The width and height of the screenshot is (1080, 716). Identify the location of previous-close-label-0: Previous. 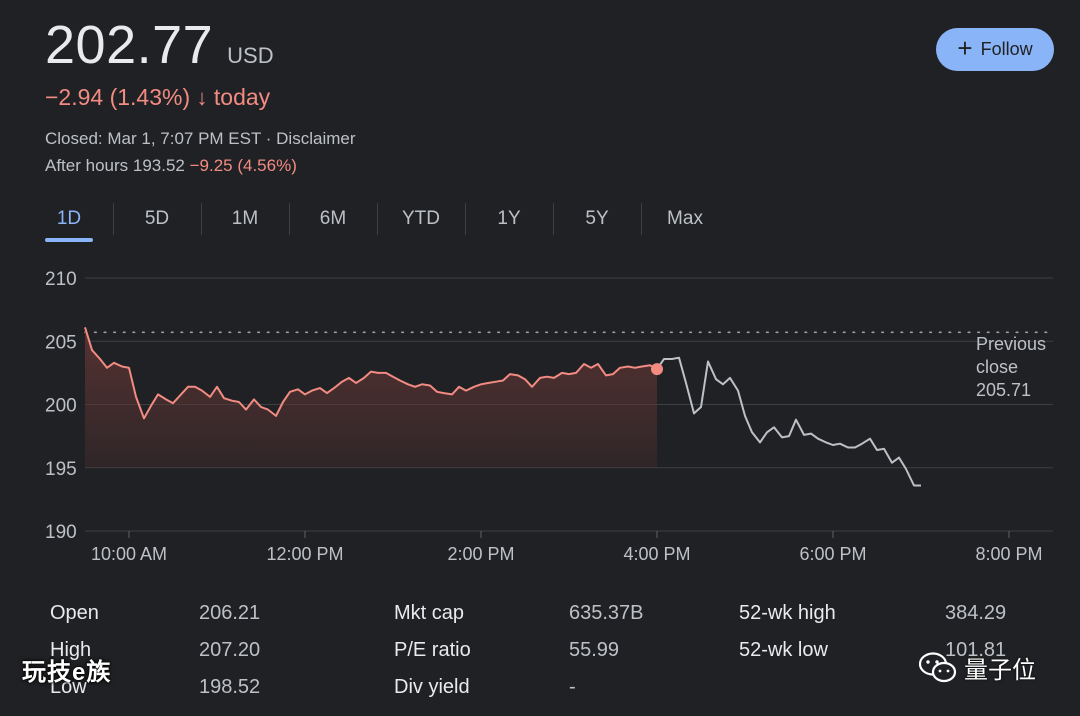
(1011, 344).